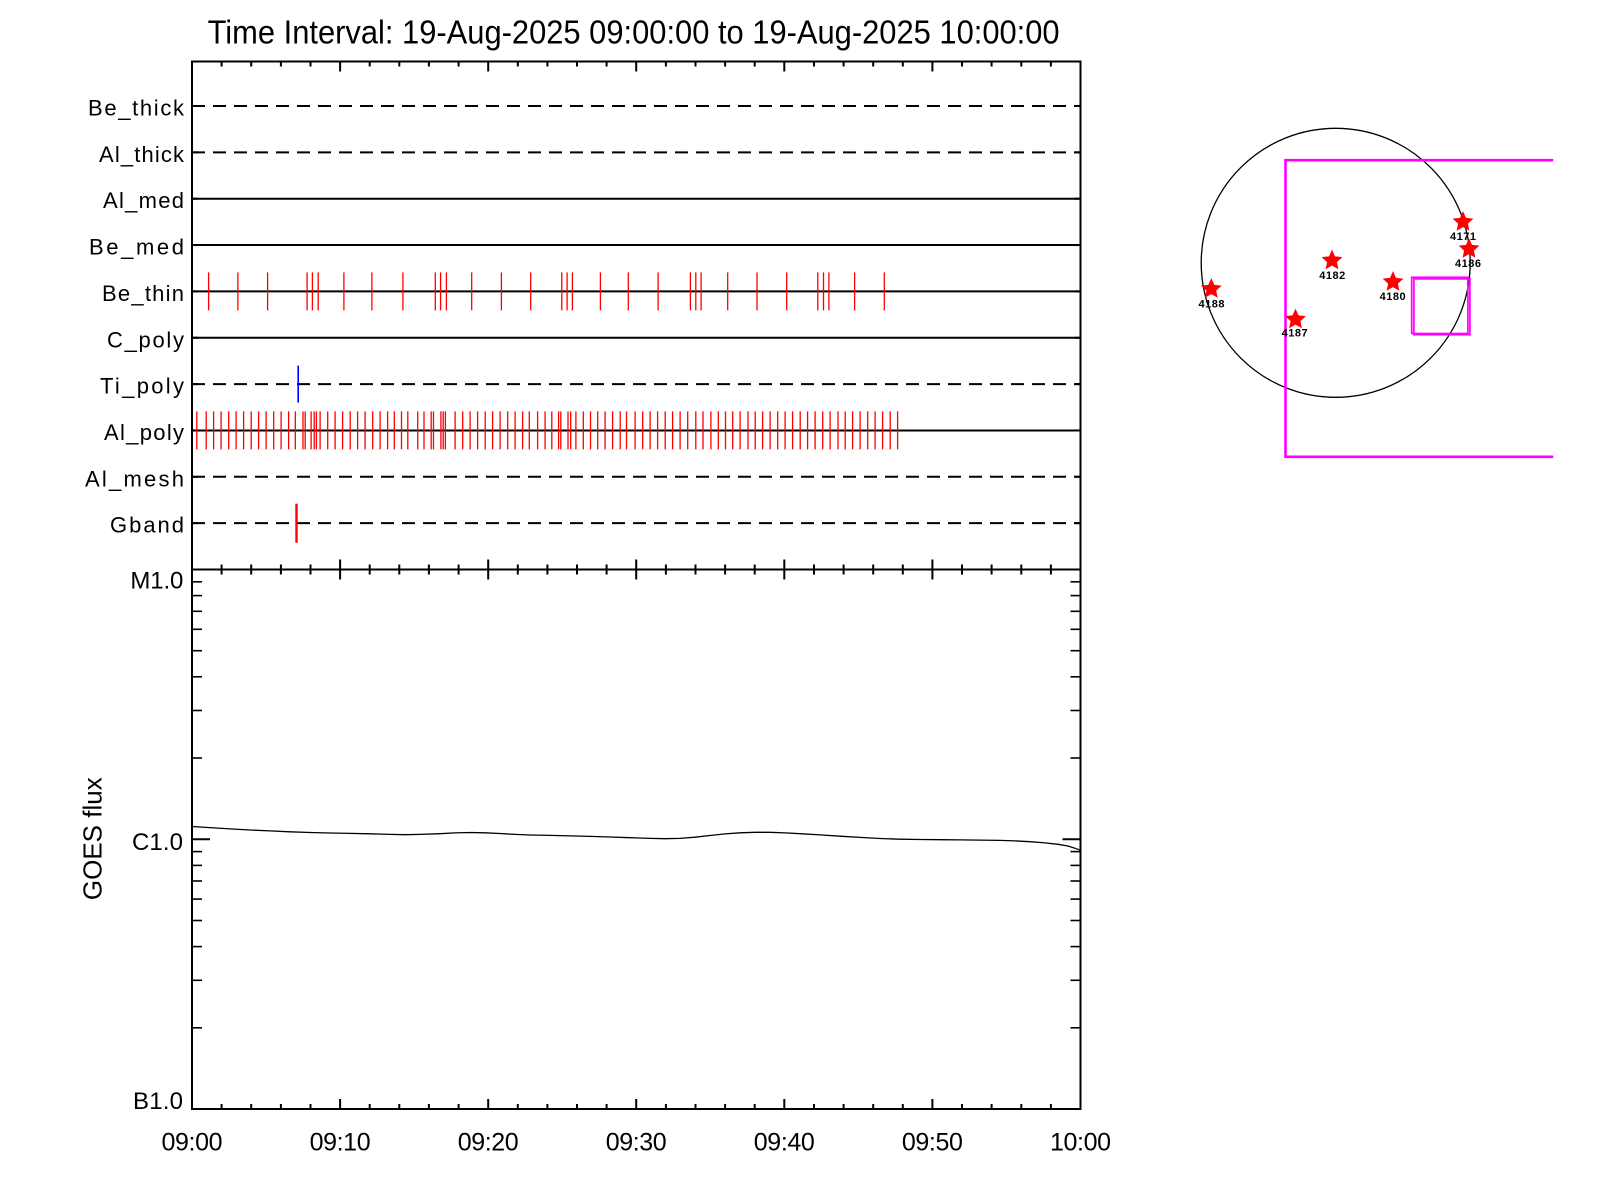  I want to click on svg-text: 4171, so click(1463, 237).